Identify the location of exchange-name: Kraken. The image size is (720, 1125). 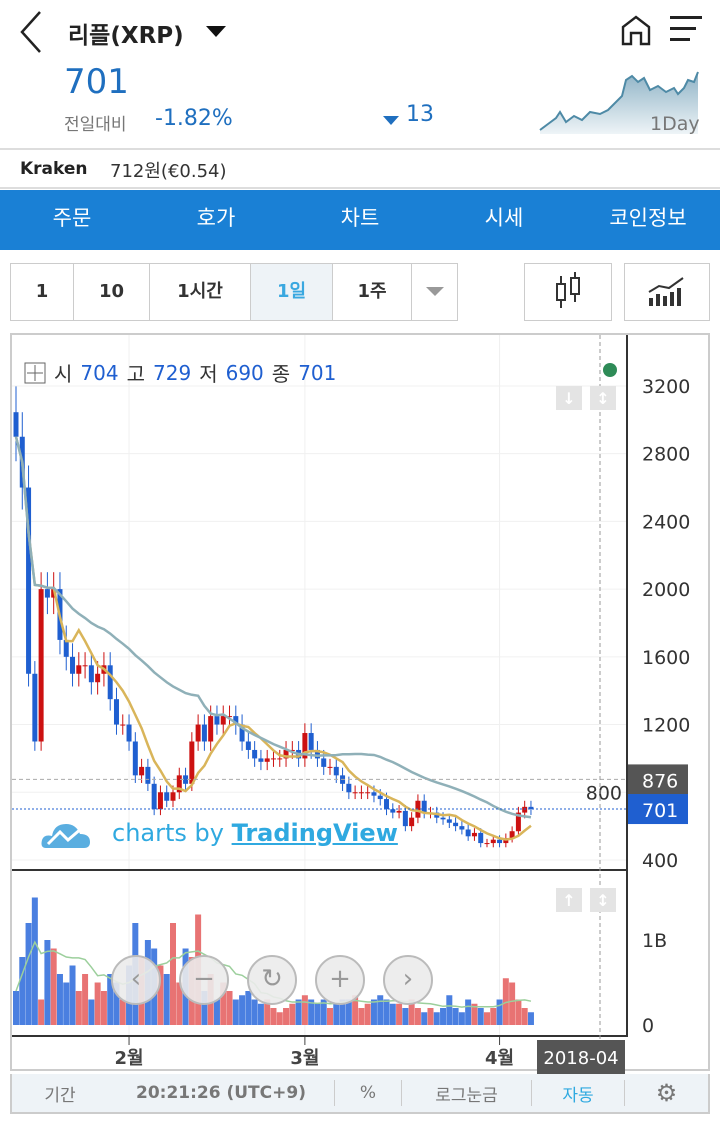
(54, 169).